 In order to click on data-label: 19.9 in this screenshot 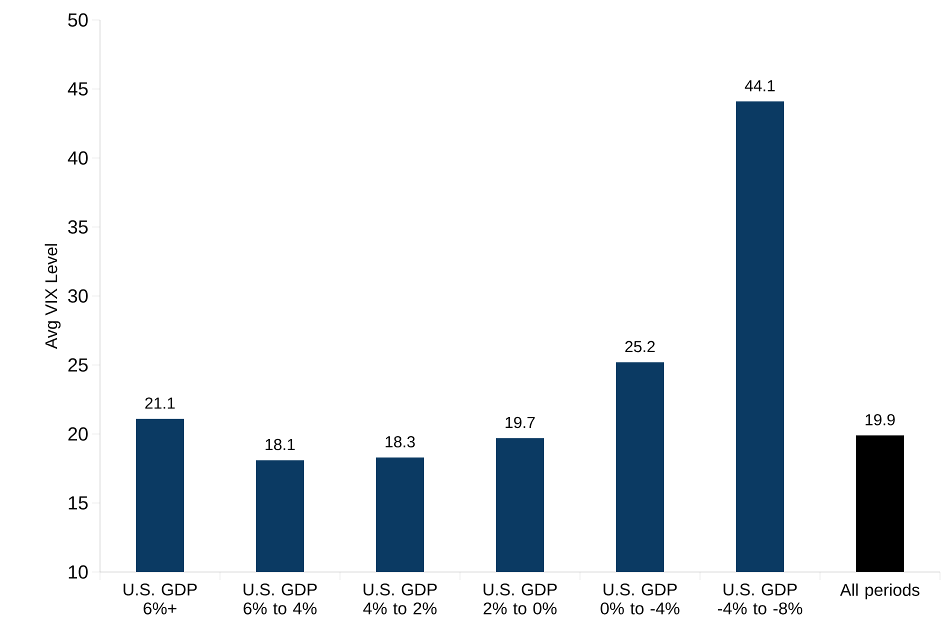, I will do `click(880, 420)`.